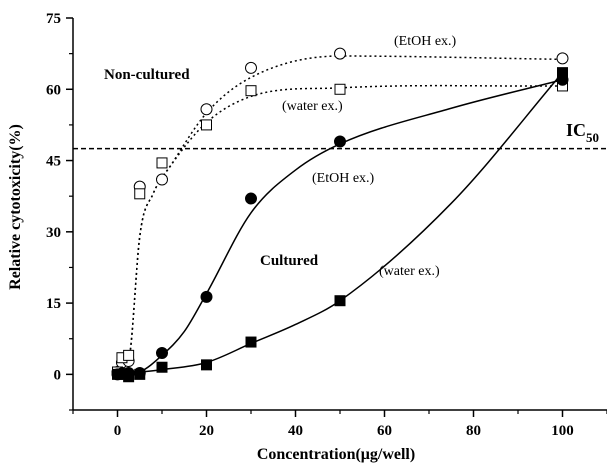 The height and width of the screenshot is (468, 607). Describe the element at coordinates (562, 431) in the screenshot. I see `x-tick-label: 100` at that location.